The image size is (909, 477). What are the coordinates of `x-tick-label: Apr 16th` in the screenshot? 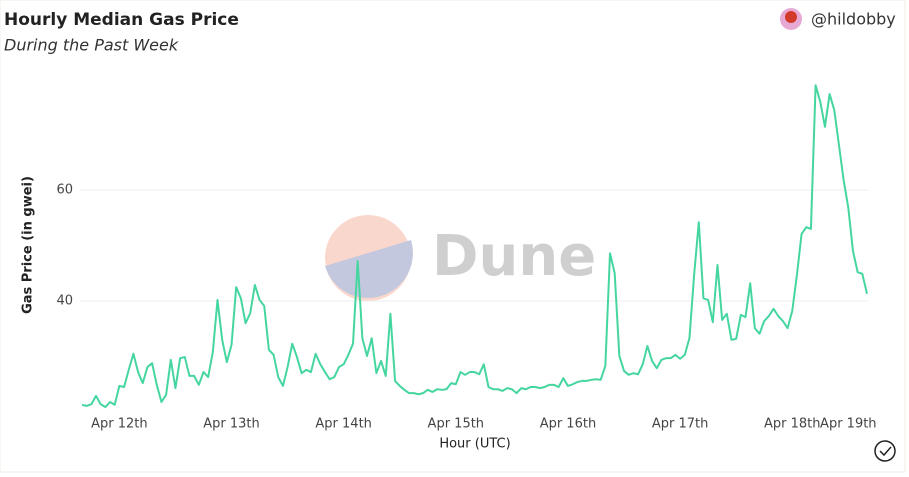 It's located at (568, 424).